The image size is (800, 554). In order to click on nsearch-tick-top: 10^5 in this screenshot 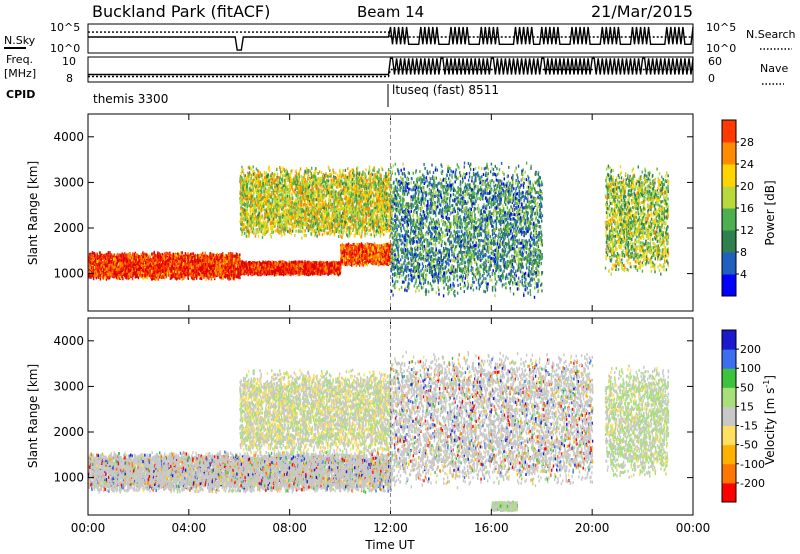, I will do `click(721, 27)`.